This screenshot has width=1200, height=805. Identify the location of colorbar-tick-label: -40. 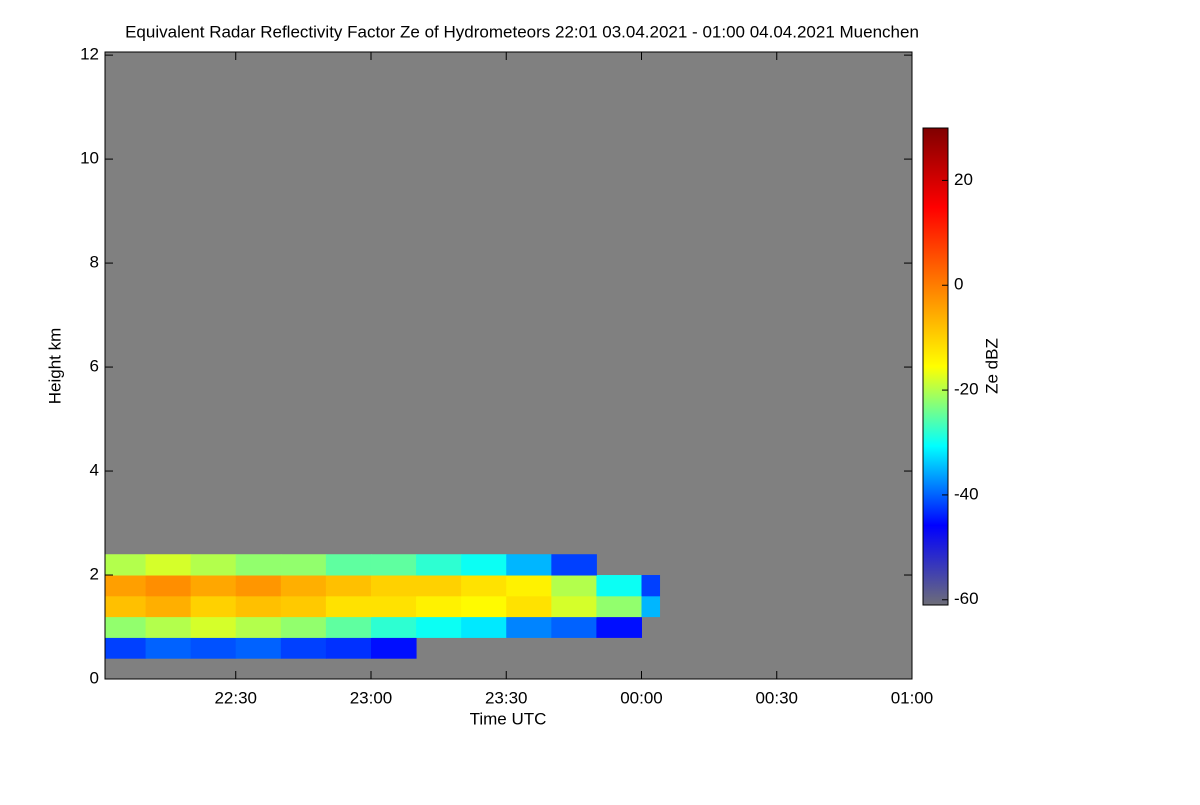
(966, 493).